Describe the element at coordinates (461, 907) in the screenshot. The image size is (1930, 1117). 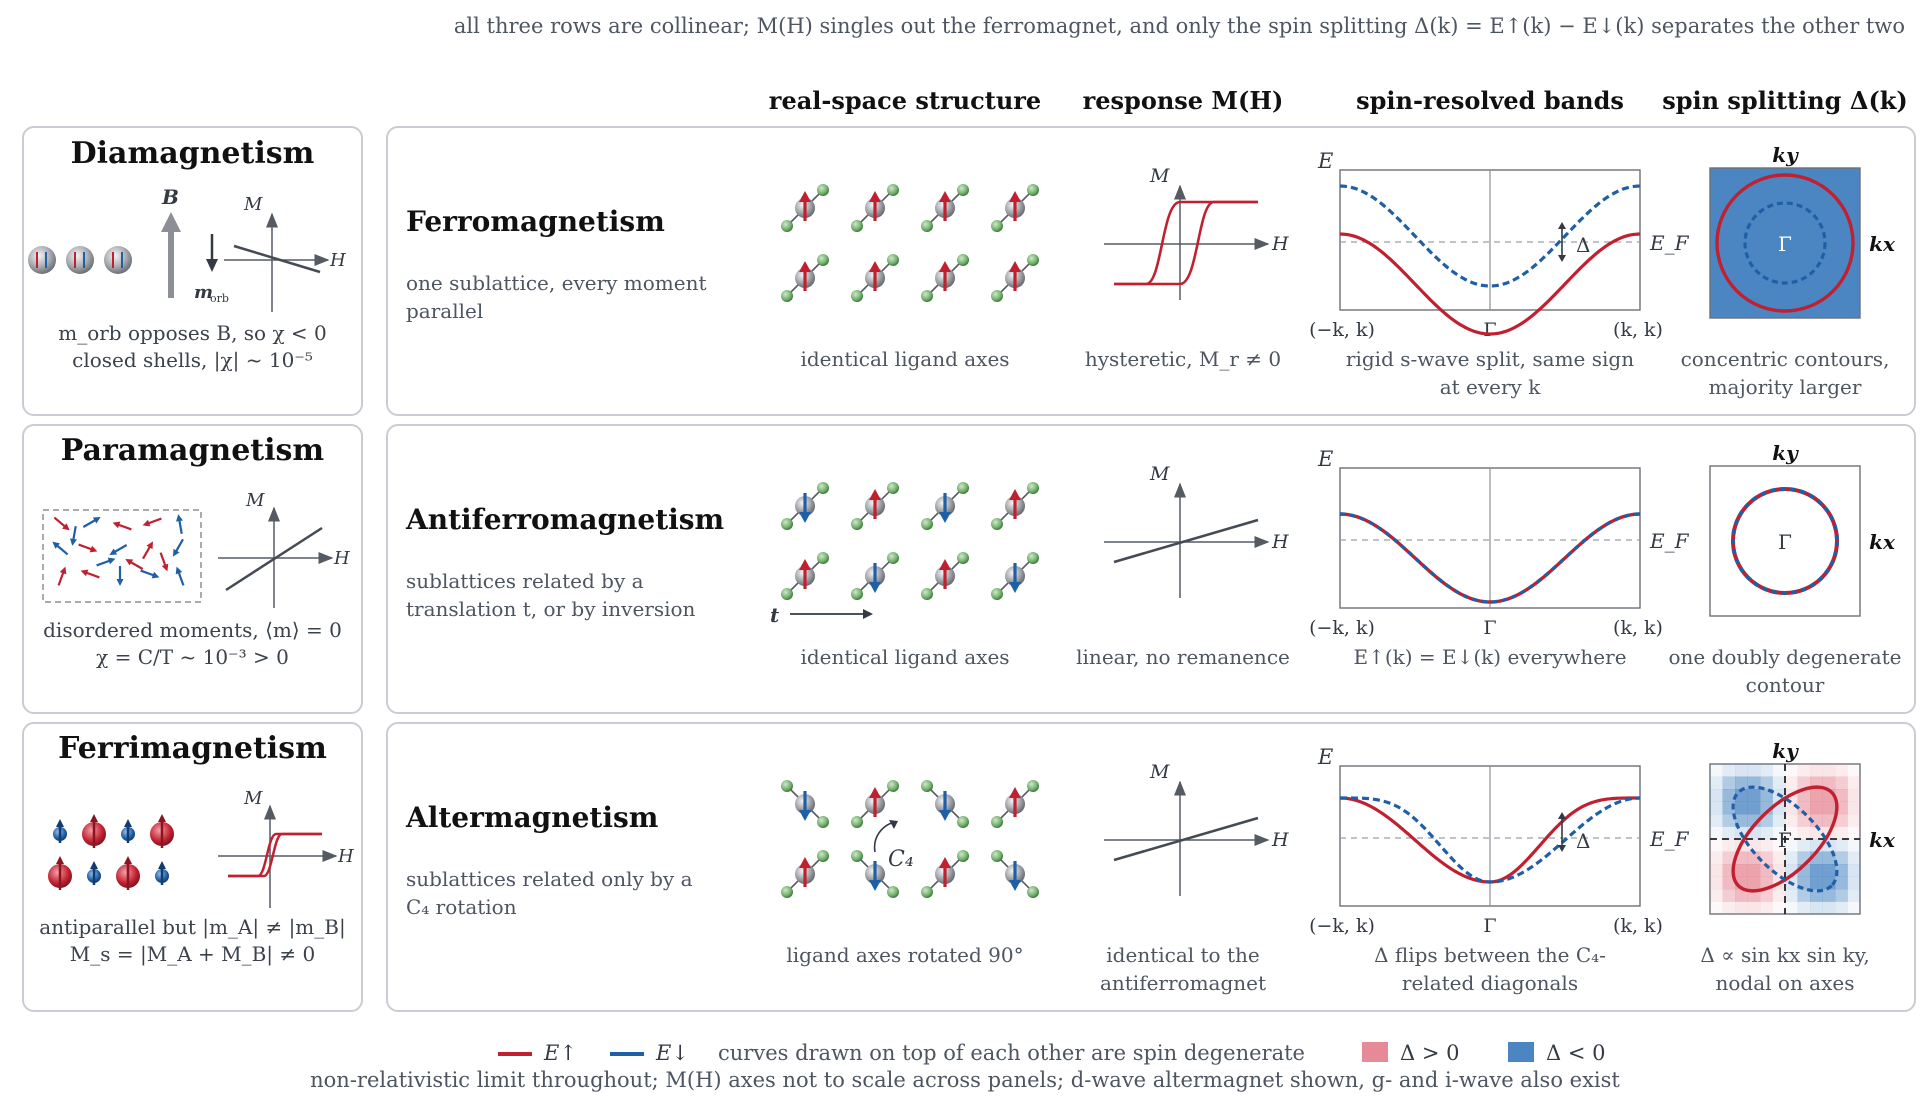
I see `row-desc-altermagnetism-2: C₄ rotation` at that location.